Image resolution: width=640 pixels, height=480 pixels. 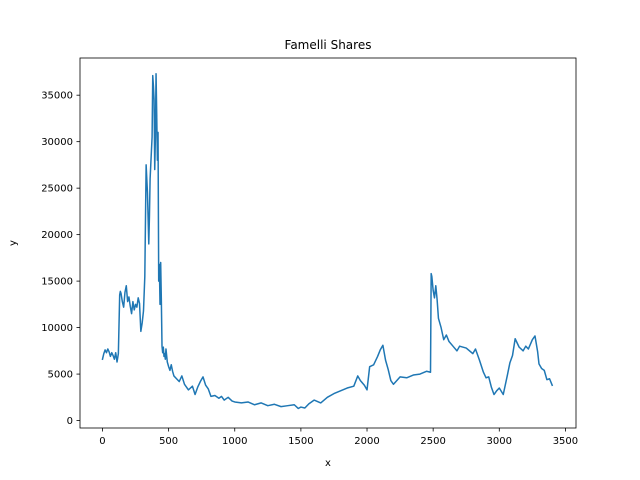 I want to click on y-tick-label: 15000, so click(x=57, y=282).